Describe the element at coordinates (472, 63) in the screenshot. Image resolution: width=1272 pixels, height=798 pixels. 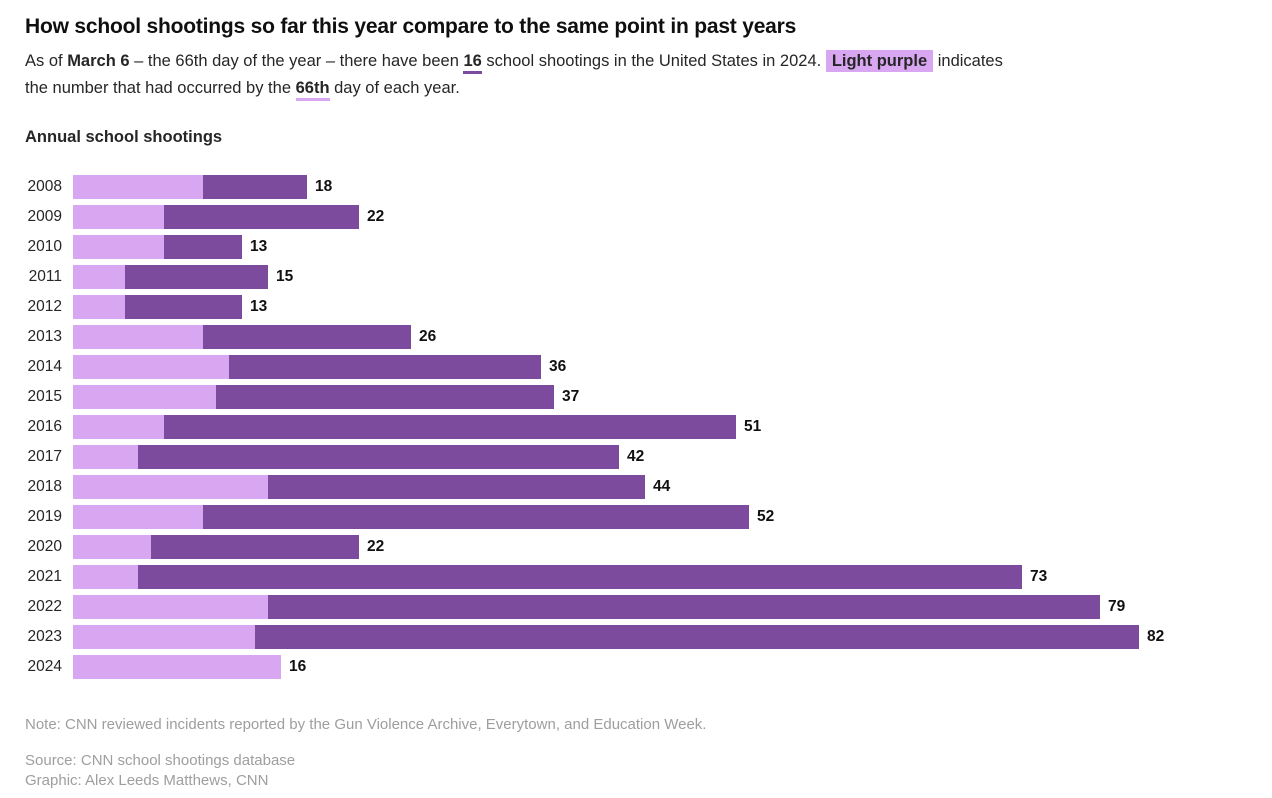
I see `count-2024-underlined: 16` at that location.